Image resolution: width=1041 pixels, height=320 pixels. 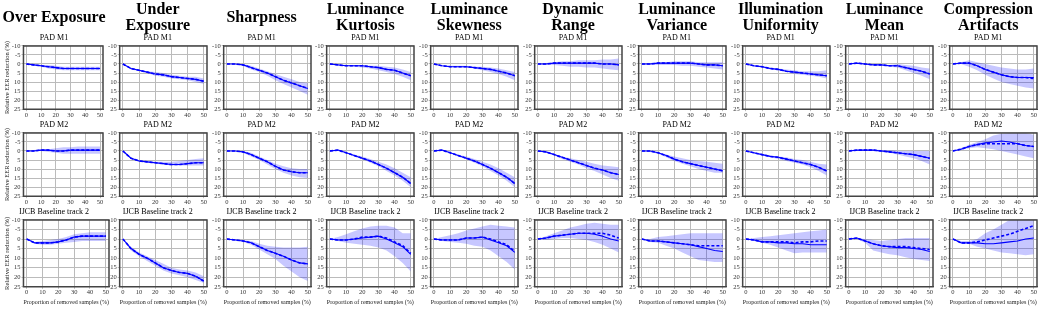 What do you see at coordinates (988, 17) in the screenshot?
I see `chart-title: Compression Artifacts` at bounding box center [988, 17].